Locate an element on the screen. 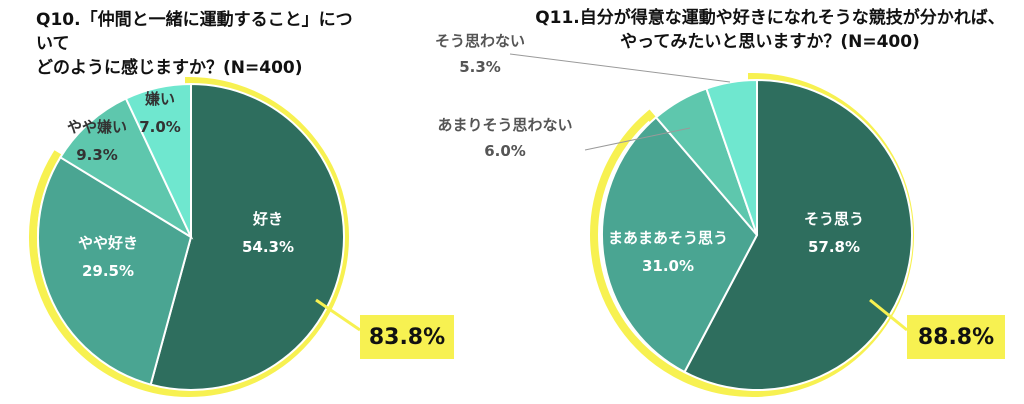 This screenshot has height=404, width=1024. slice-name-label: そう思う is located at coordinates (834, 219).